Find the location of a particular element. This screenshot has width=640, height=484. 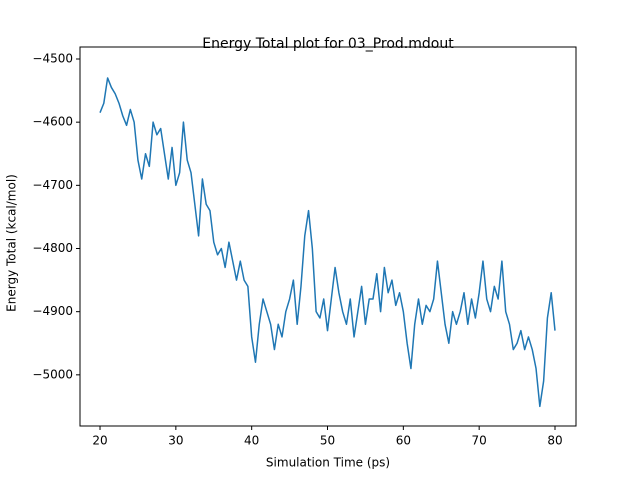

x-tick-label: 50 is located at coordinates (327, 441).